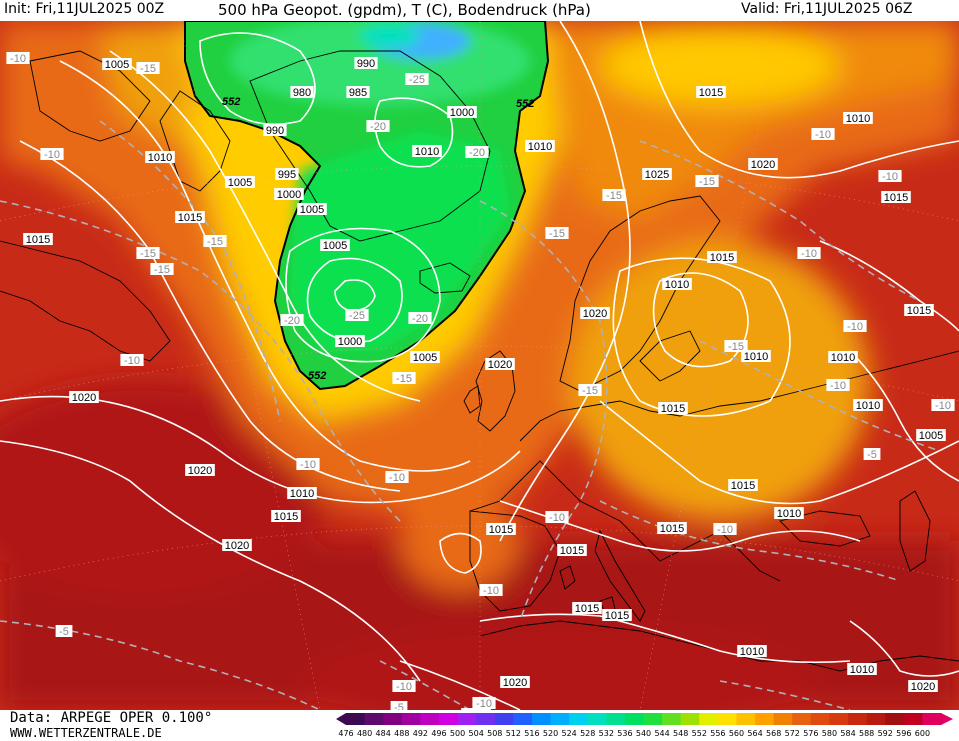 This screenshot has width=959, height=741. What do you see at coordinates (513, 733) in the screenshot?
I see `colorbar-tick-label: 512` at bounding box center [513, 733].